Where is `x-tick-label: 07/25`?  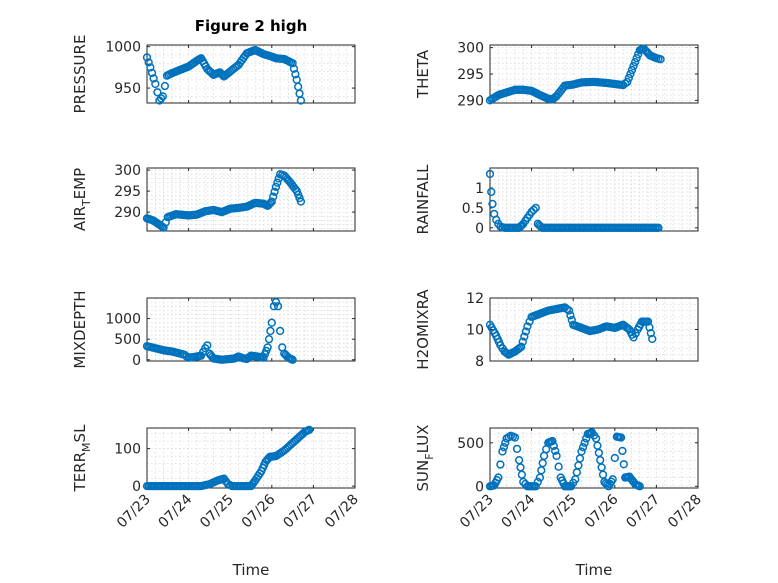 x-tick-label: 07/25 is located at coordinates (560, 512).